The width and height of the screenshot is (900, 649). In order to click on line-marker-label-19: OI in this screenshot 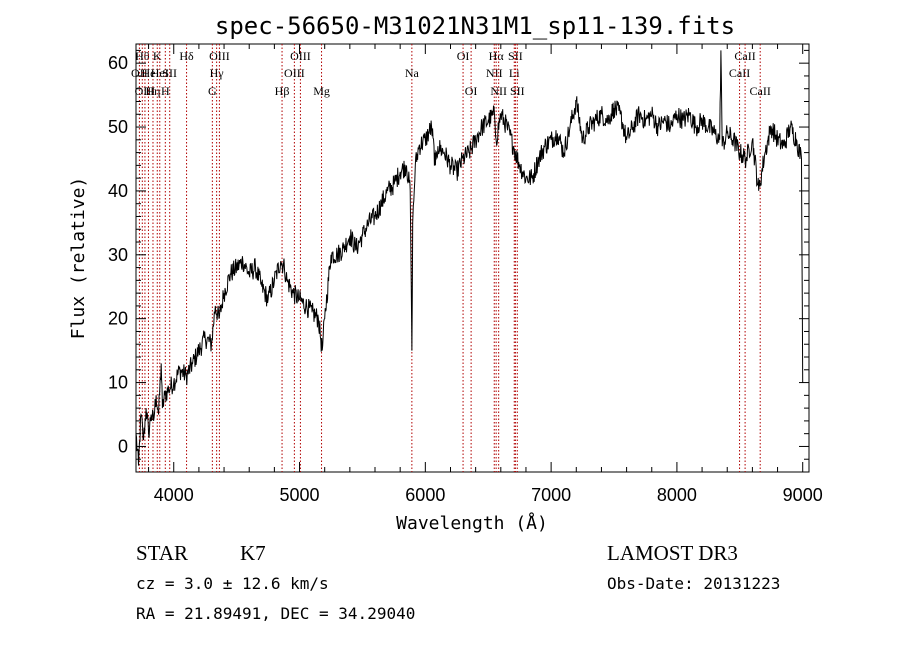, I will do `click(471, 91)`.